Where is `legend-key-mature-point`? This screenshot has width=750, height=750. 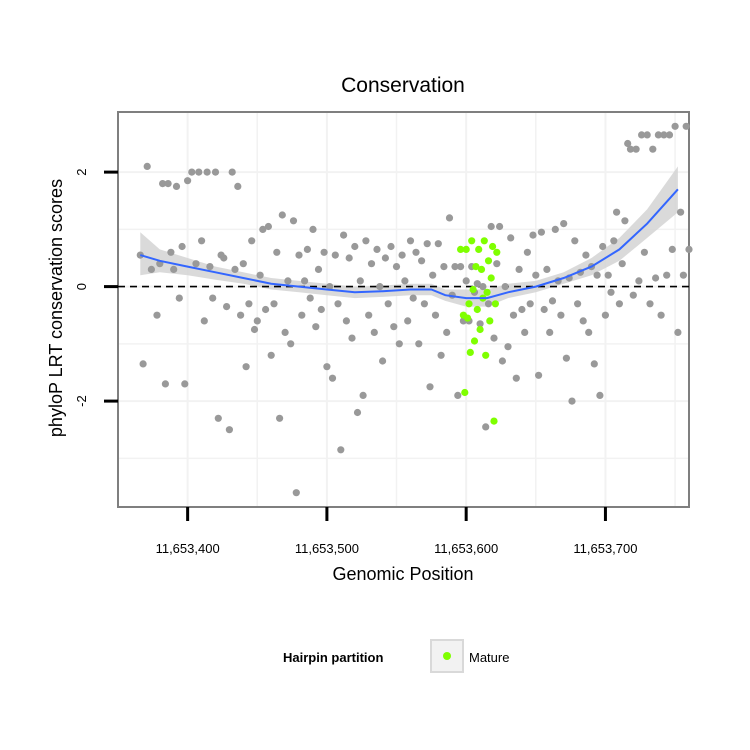
legend-key-mature-point is located at coordinates (447, 656).